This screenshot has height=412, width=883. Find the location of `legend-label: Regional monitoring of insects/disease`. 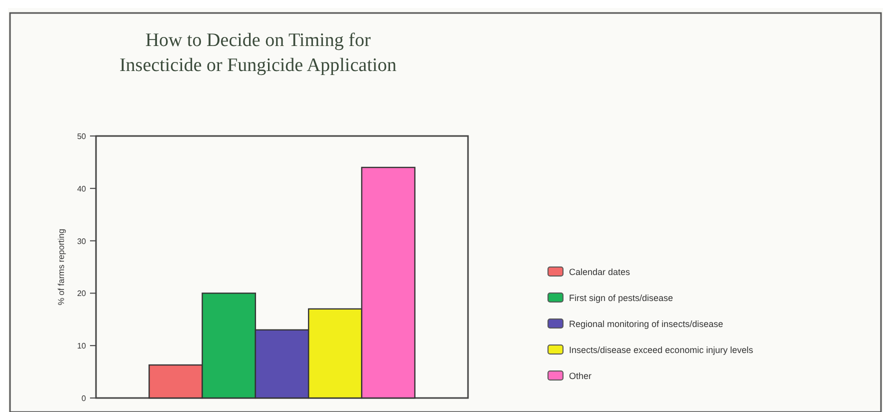

legend-label: Regional monitoring of insects/disease is located at coordinates (646, 324).